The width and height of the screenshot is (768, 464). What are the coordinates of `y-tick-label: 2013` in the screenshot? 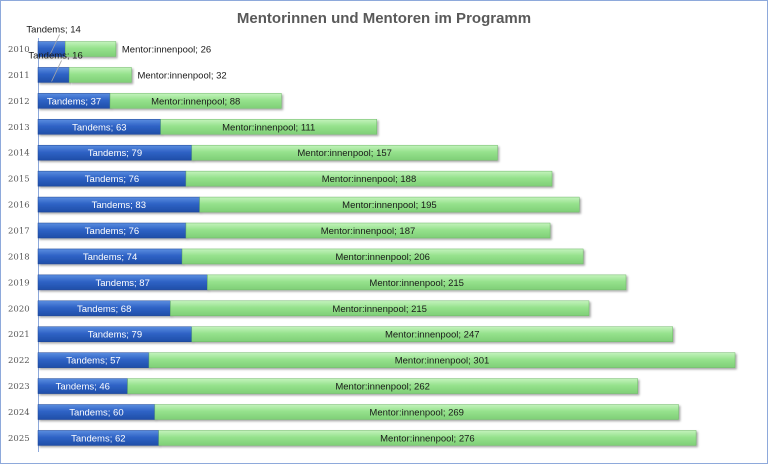 It's located at (19, 128).